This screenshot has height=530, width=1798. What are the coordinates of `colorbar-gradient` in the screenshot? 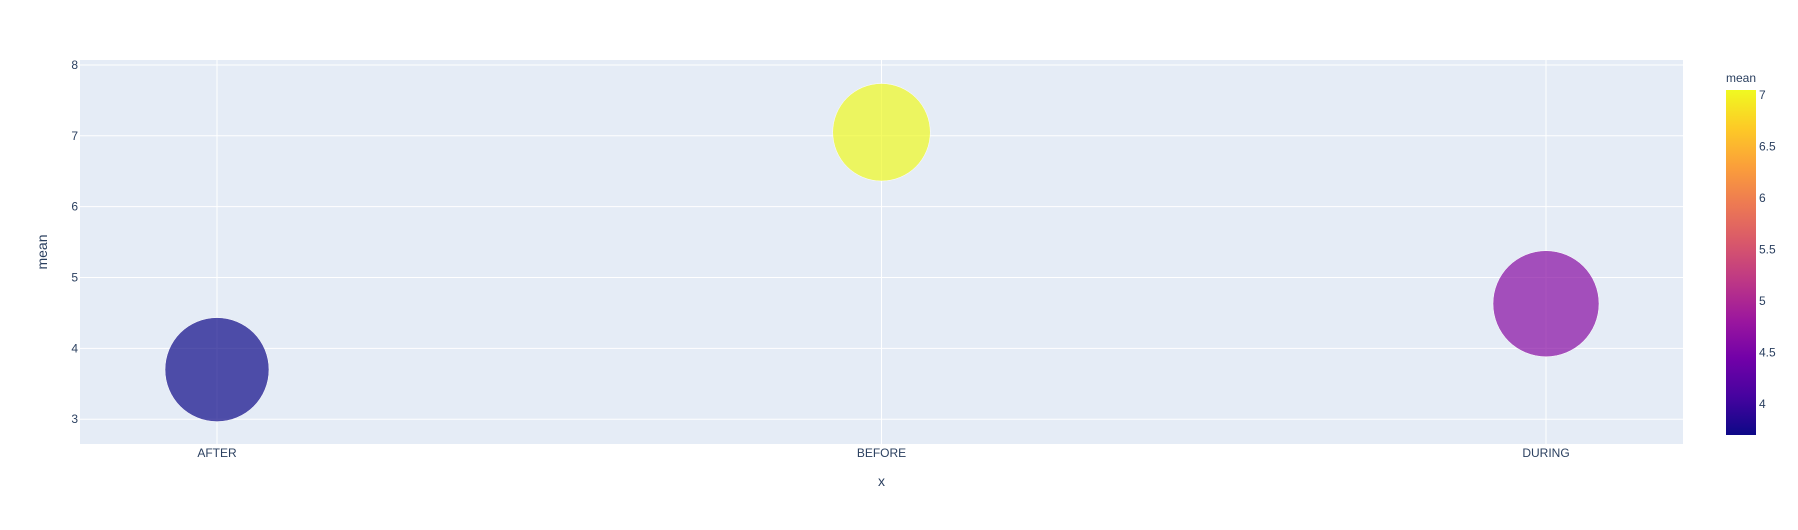 It's located at (1741, 262).